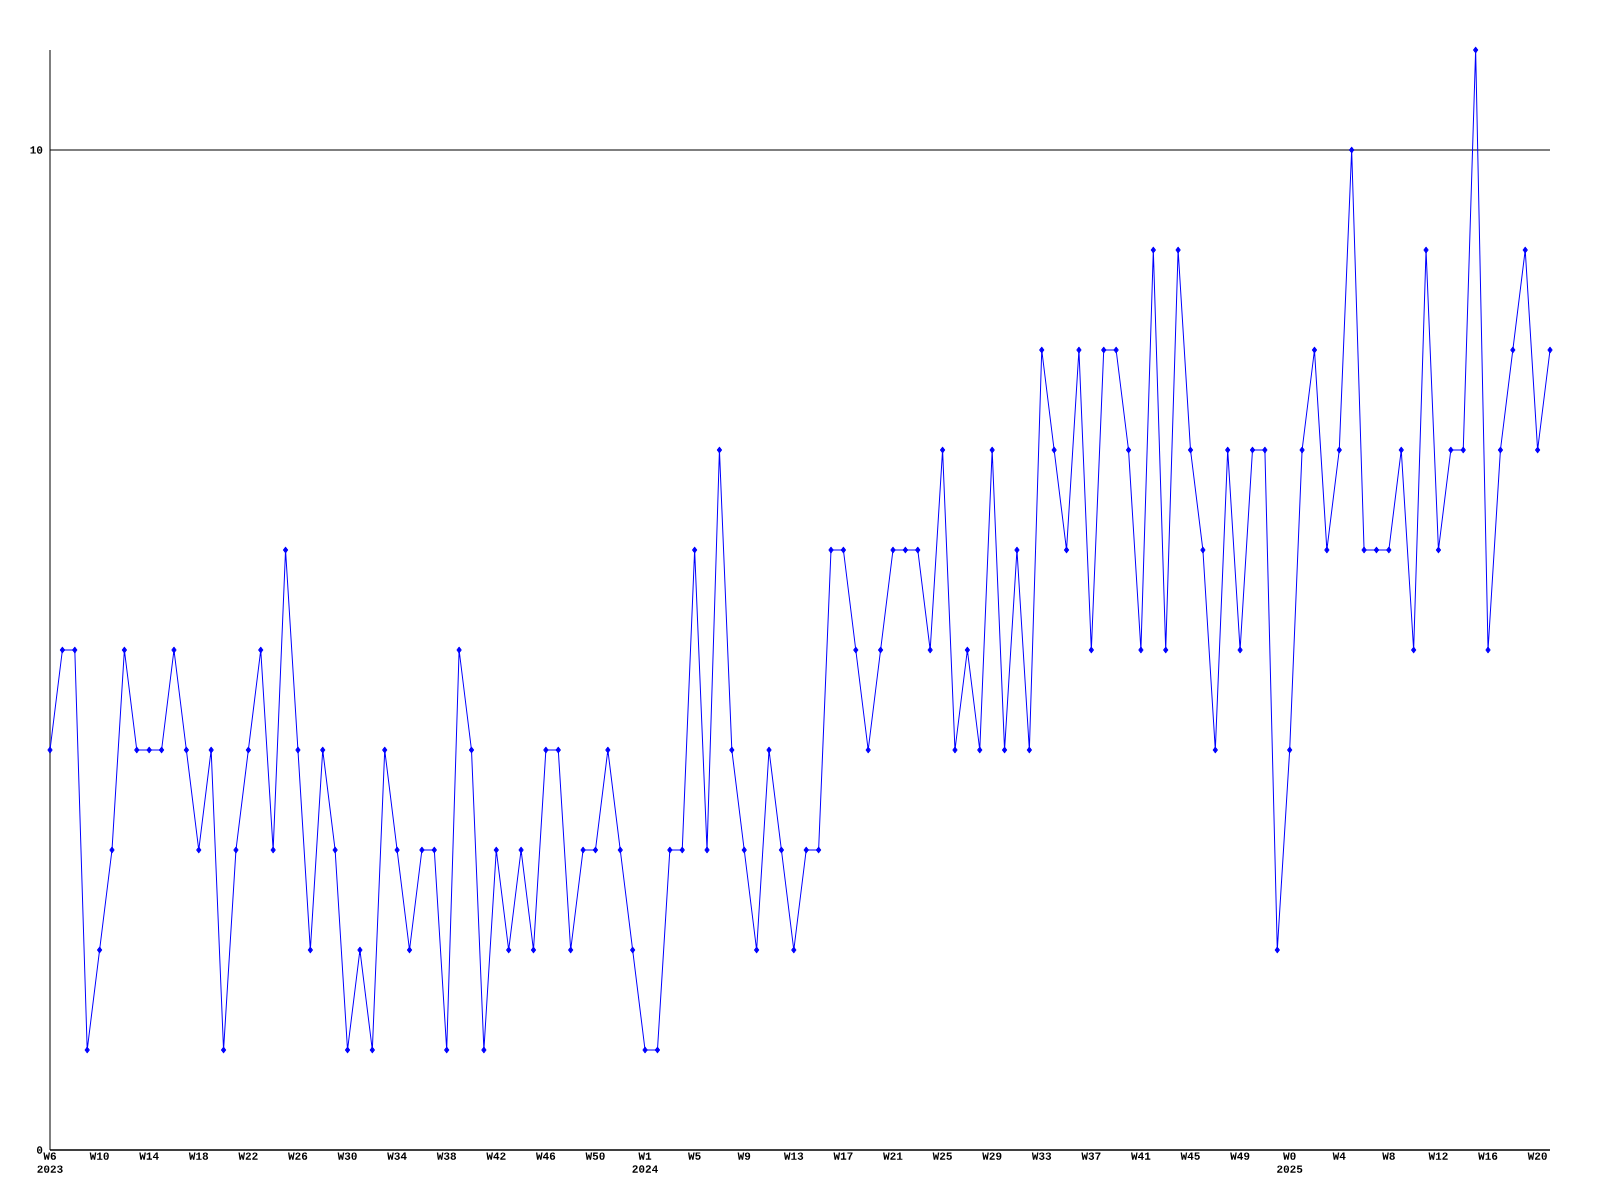 The image size is (1600, 1200). Describe the element at coordinates (1388, 1156) in the screenshot. I see `x-tick-label: W8` at that location.